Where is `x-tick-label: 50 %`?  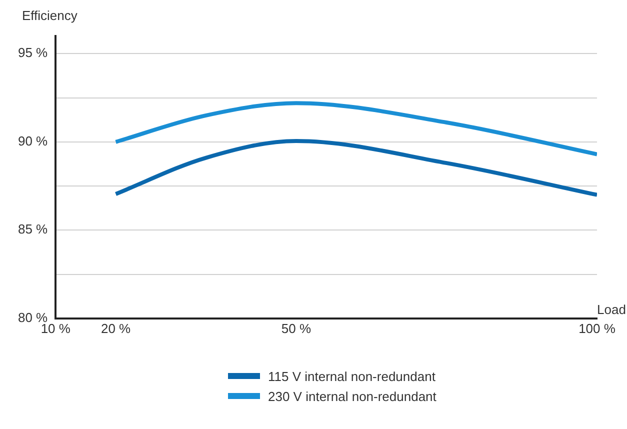 x-tick-label: 50 % is located at coordinates (296, 328).